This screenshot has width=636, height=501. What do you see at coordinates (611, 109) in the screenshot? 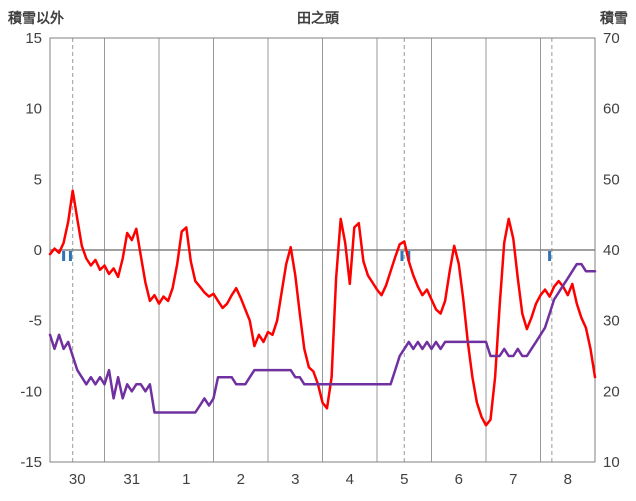
I see `svg-text: 60` at bounding box center [611, 109].